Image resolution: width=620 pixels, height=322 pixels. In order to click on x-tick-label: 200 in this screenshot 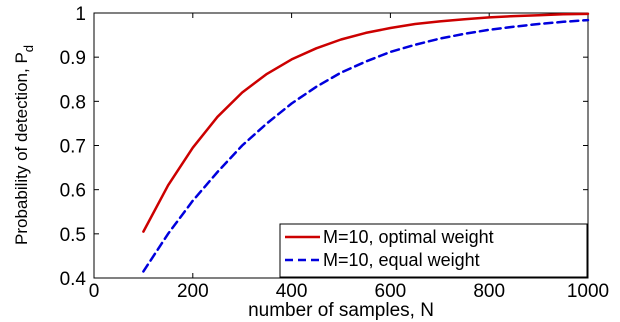, I will do `click(193, 291)`.